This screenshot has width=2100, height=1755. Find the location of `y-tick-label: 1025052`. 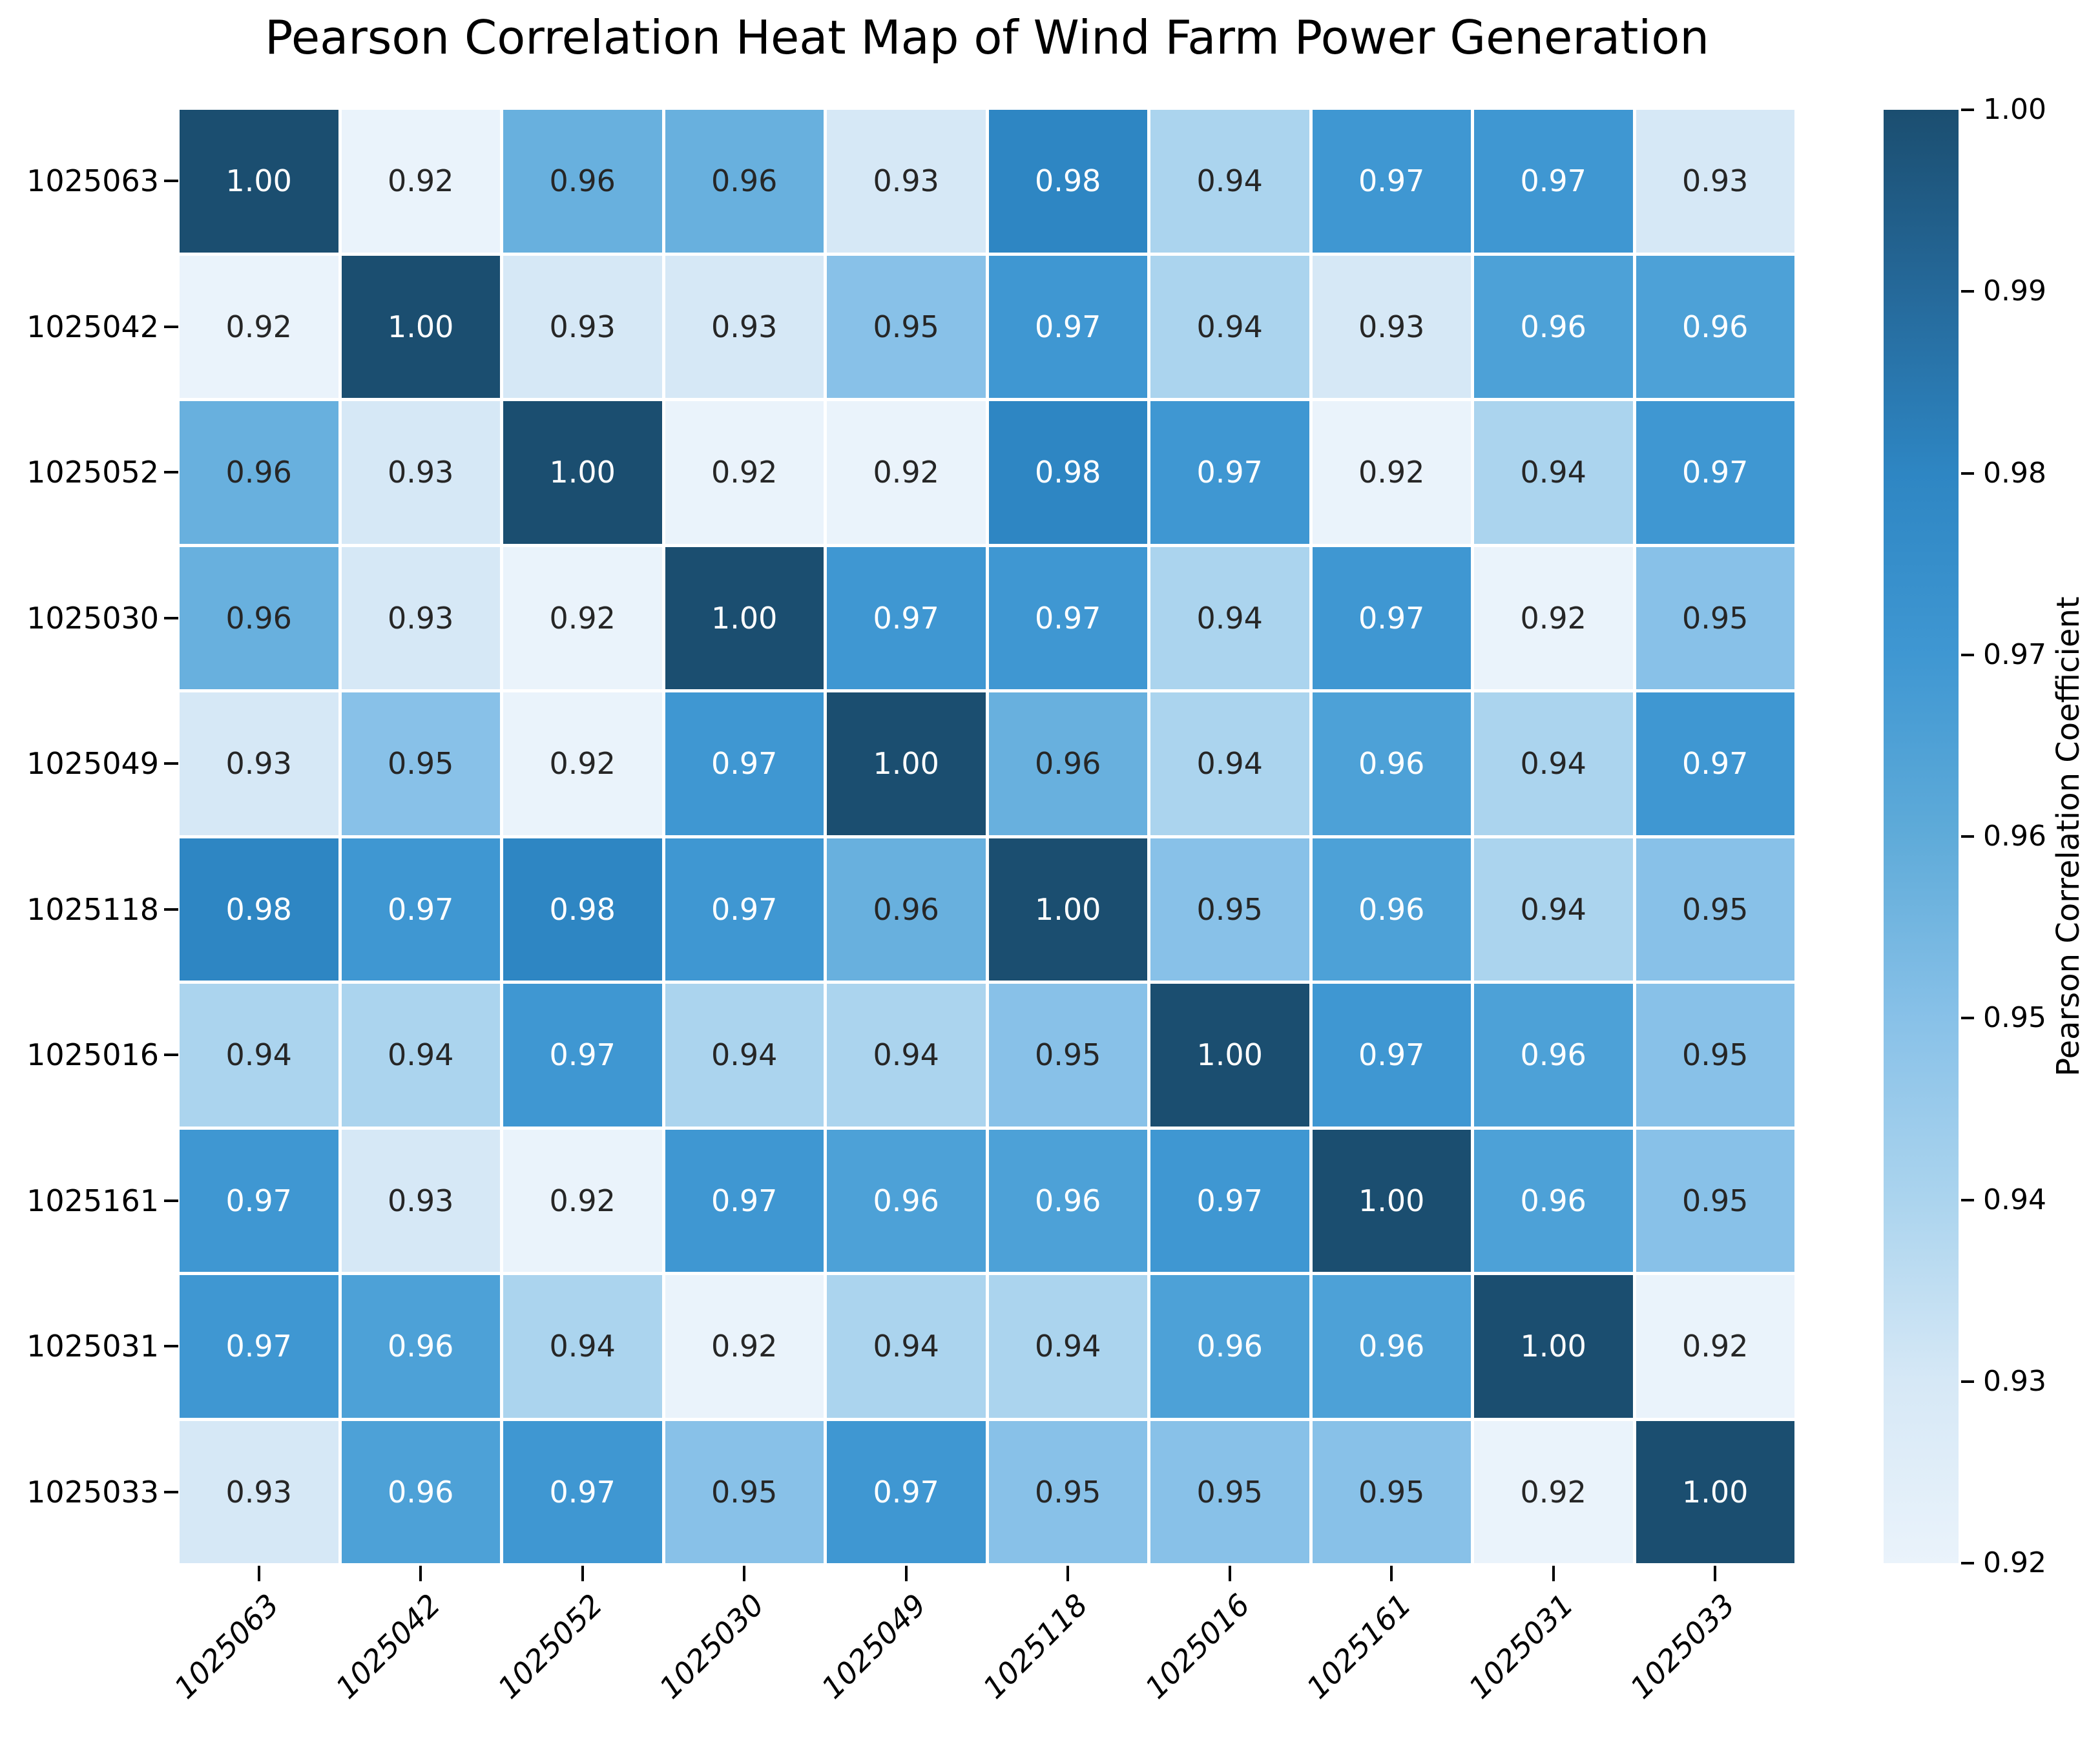

y-tick-label: 1025052 is located at coordinates (93, 473).